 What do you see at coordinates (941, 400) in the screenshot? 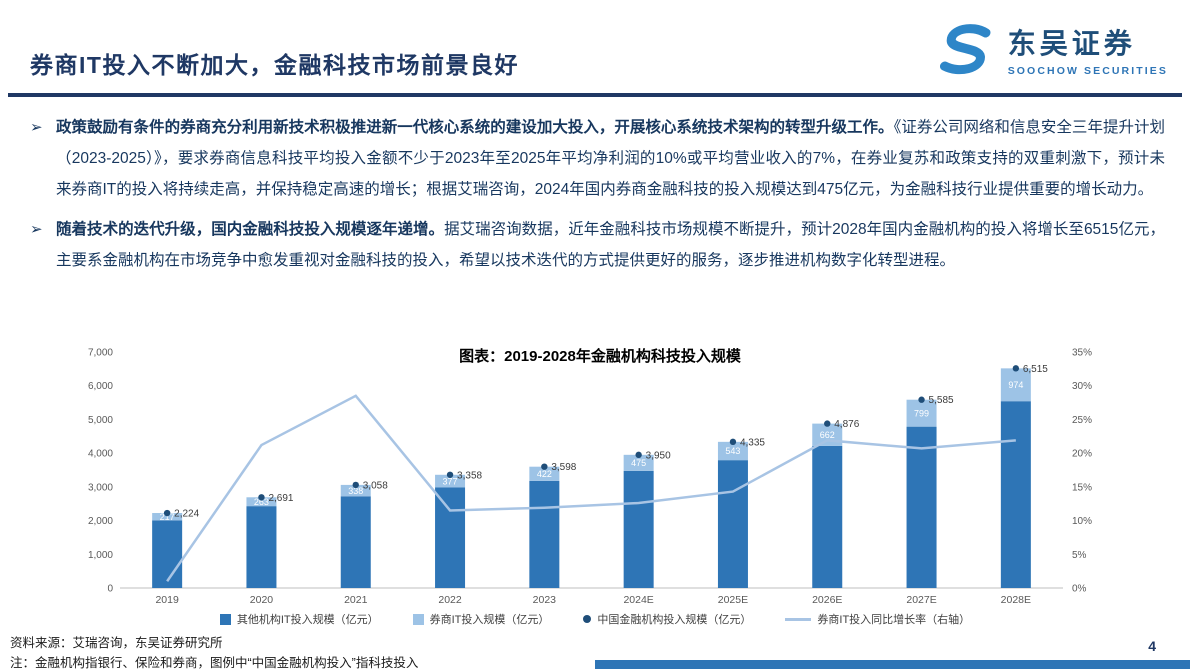
I see `bar-total-label: 5,585` at bounding box center [941, 400].